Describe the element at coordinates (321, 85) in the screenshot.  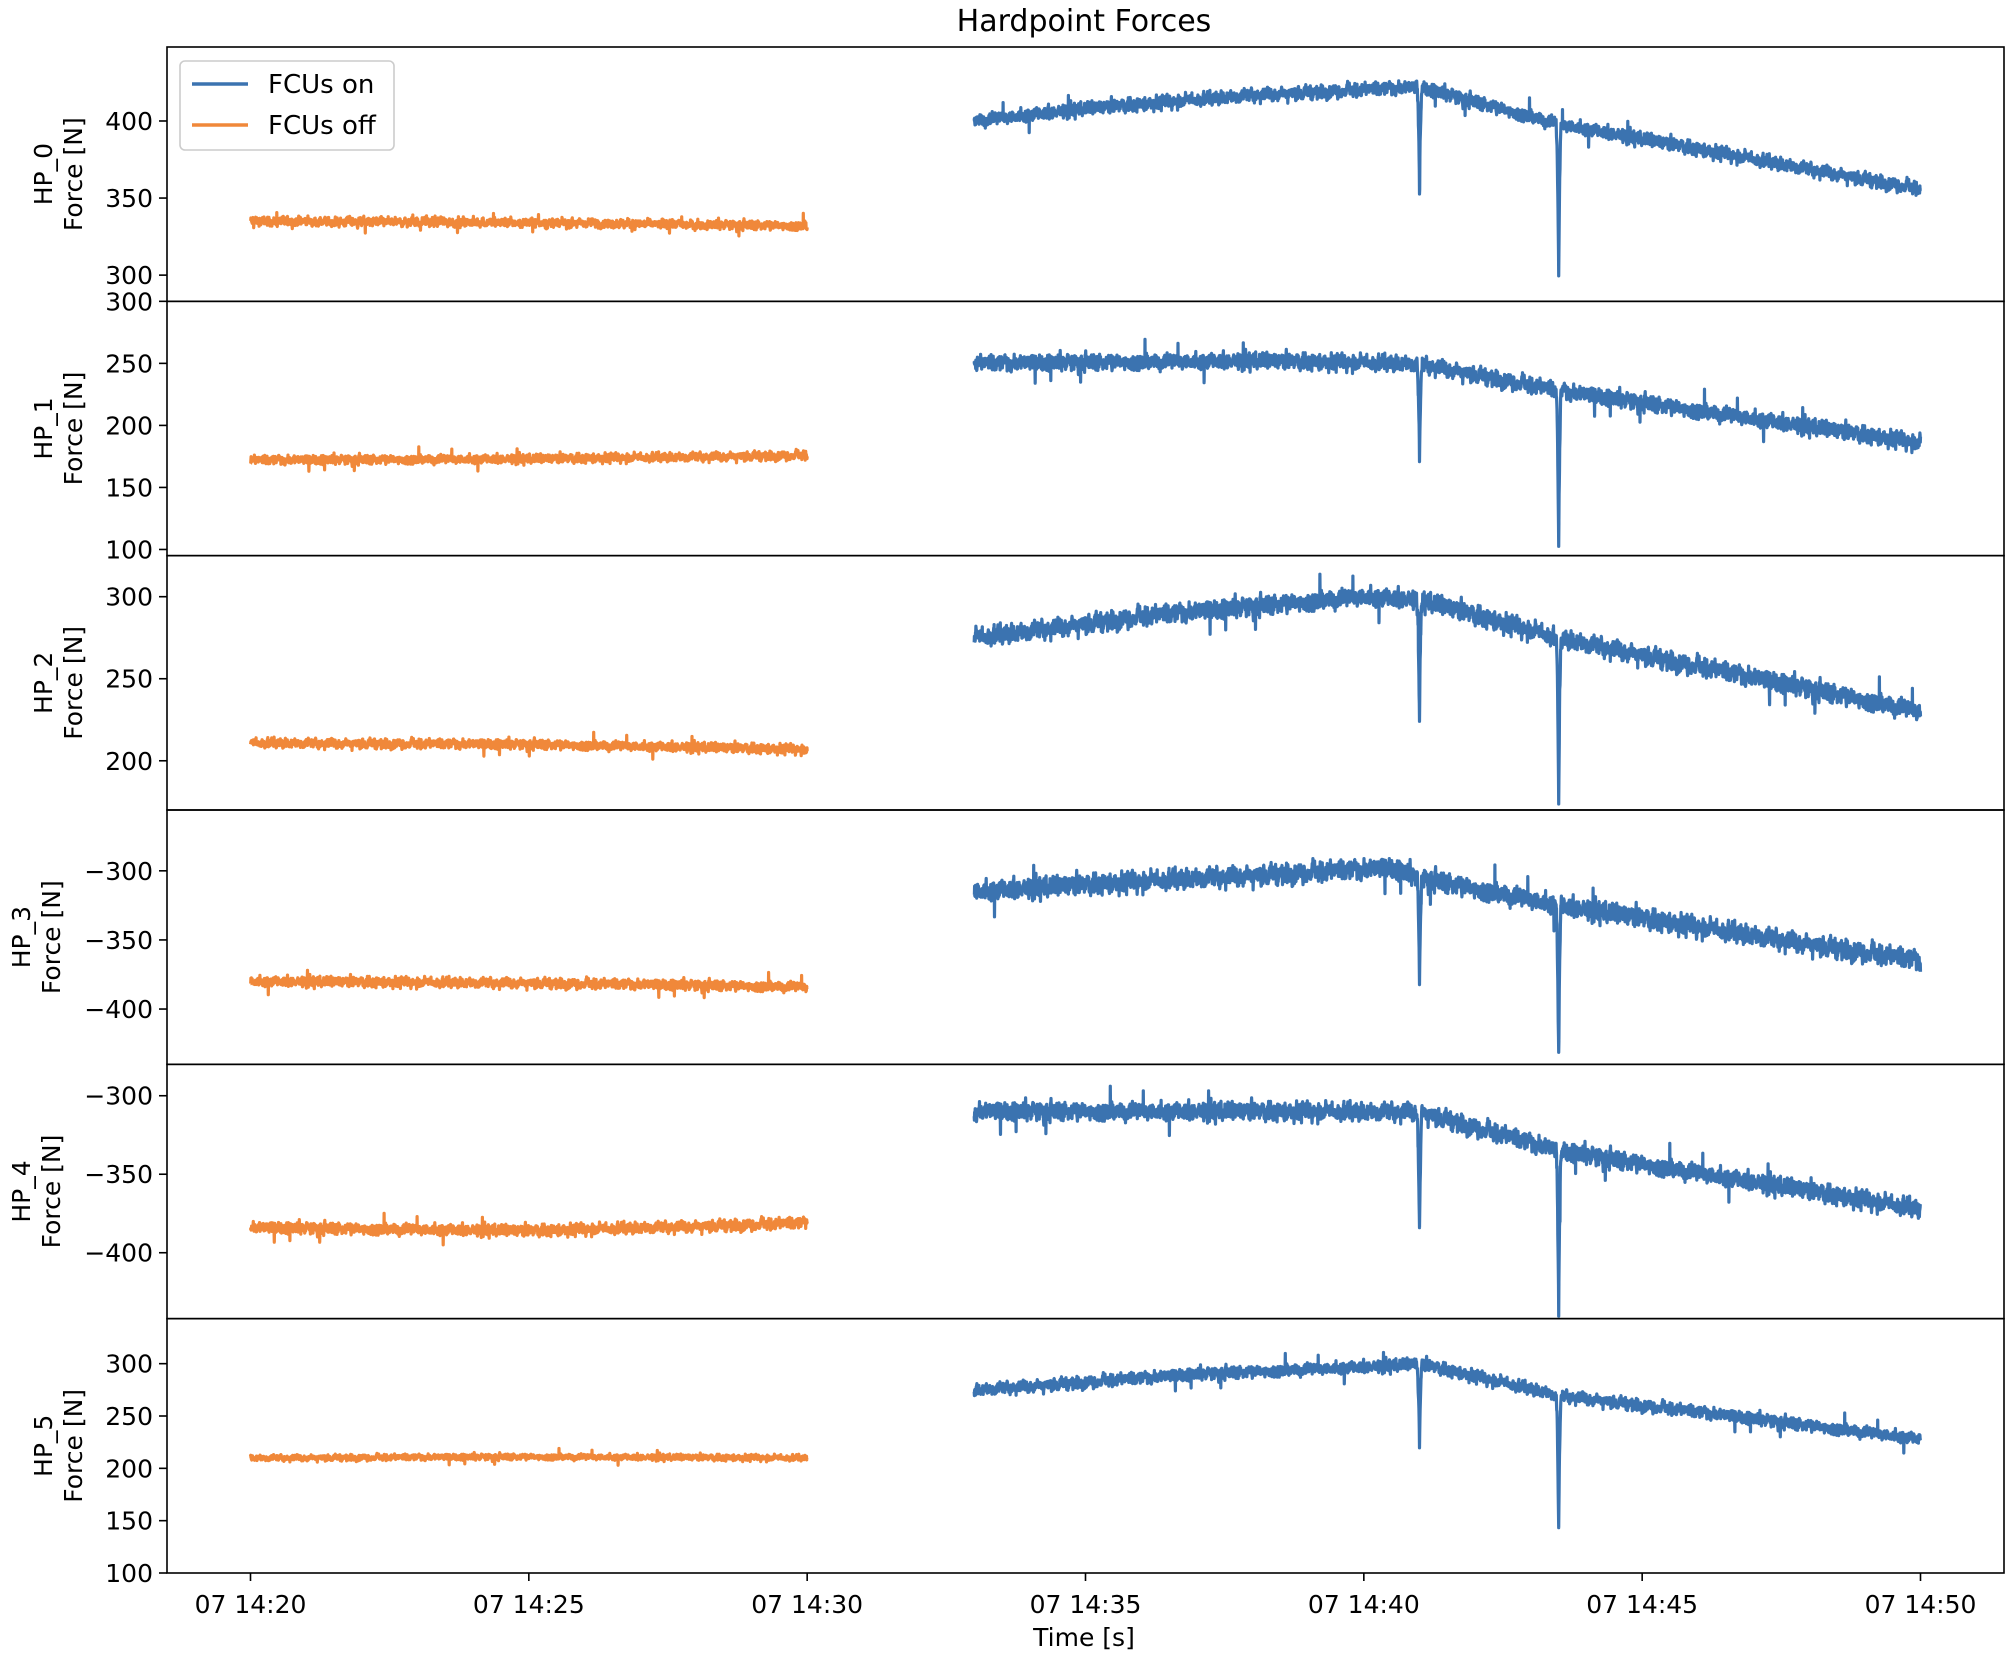
I see `legend-label: FCUs on` at that location.